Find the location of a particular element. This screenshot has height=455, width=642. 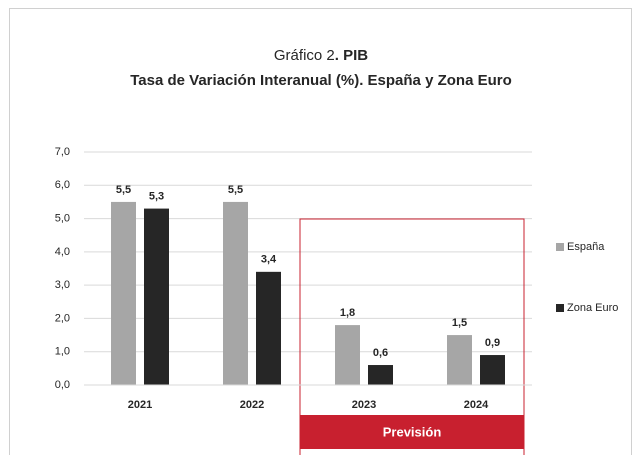

title-part: Gráfico 2 is located at coordinates (304, 55).